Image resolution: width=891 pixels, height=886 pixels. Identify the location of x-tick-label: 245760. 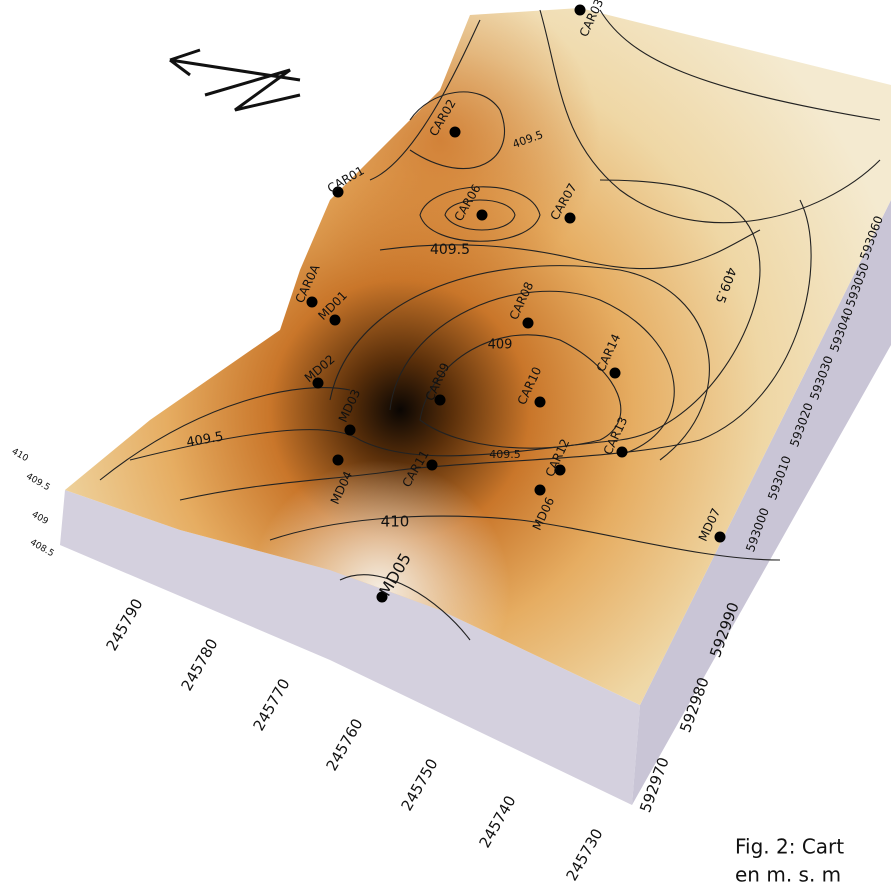
(344, 744).